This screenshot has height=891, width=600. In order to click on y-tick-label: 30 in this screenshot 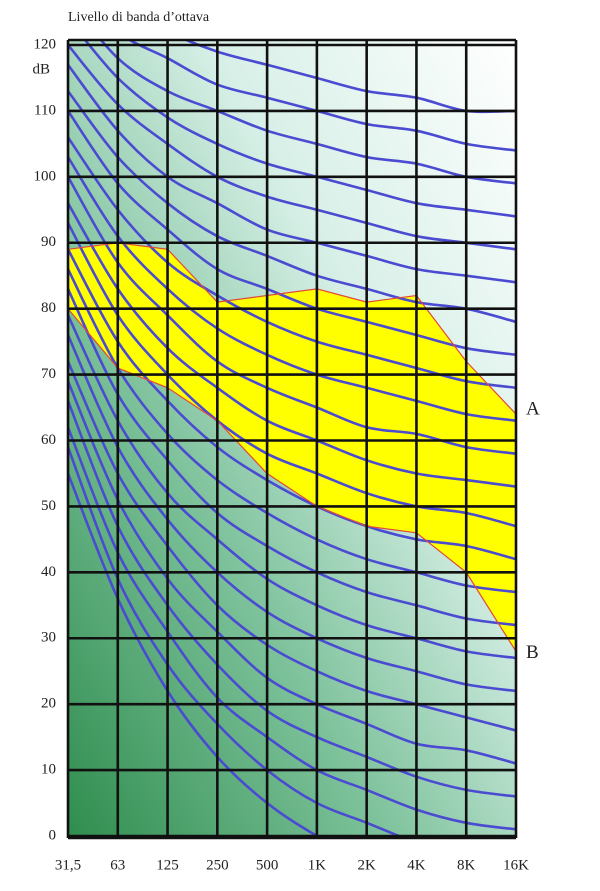, I will do `click(48, 638)`.